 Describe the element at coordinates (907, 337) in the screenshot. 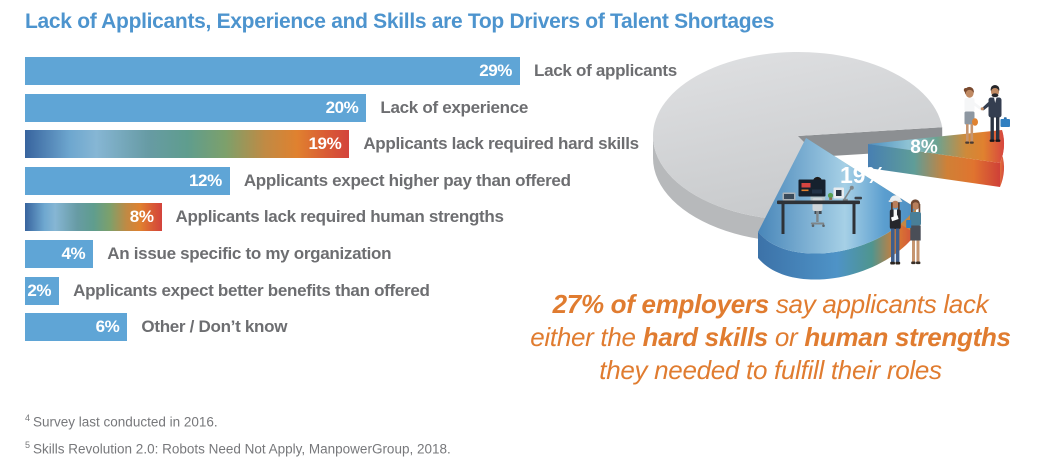

I see `callout-bold-human-strengths: human strengths` at that location.